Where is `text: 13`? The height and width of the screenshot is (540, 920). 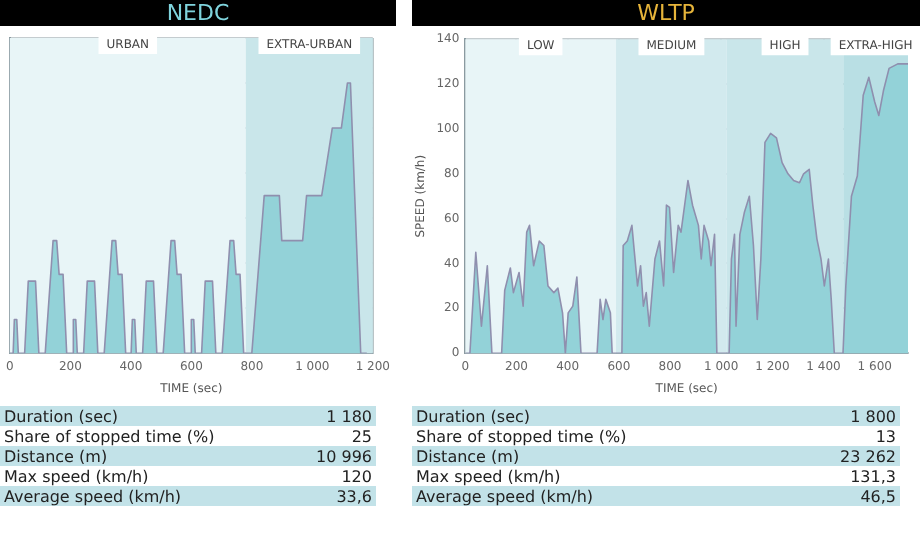 text: 13 is located at coordinates (885, 436).